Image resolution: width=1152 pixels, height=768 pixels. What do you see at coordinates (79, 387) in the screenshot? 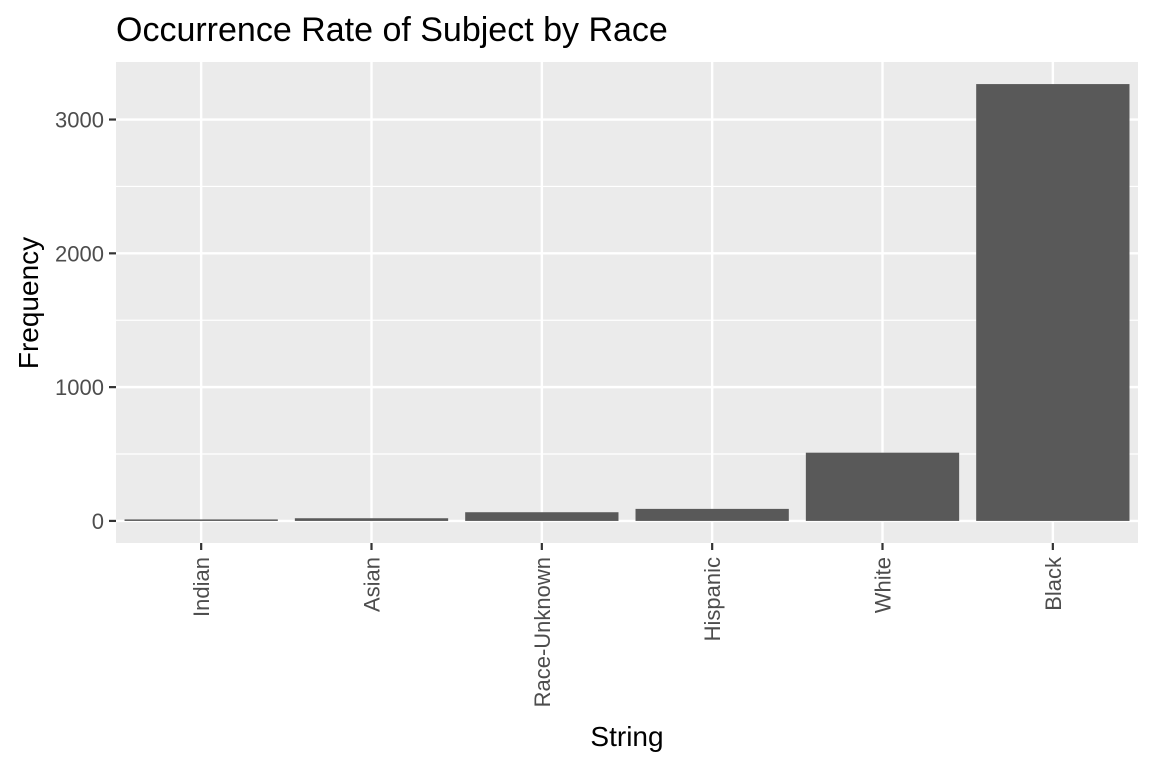
I see `y-tick-label: 1000` at bounding box center [79, 387].